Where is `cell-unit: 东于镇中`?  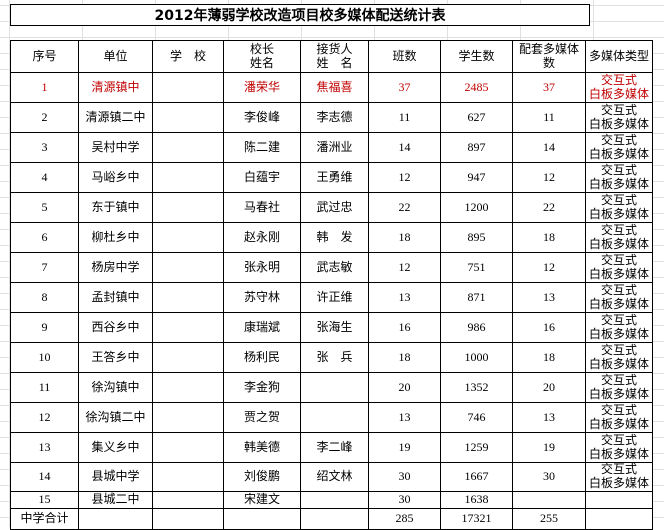
cell-unit: 东于镇中 is located at coordinates (115, 207).